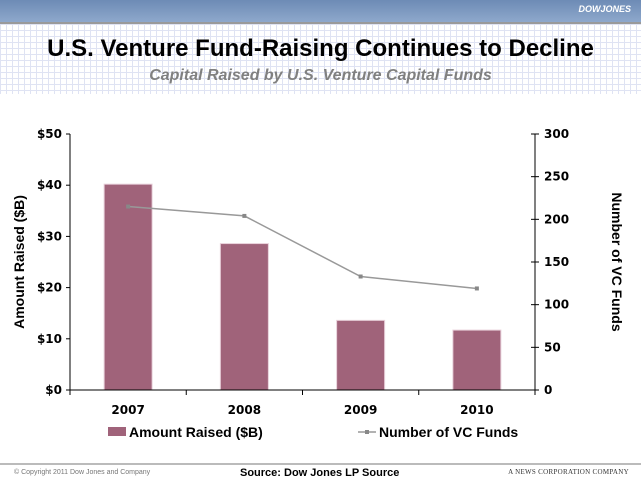 The image size is (641, 481). Describe the element at coordinates (244, 317) in the screenshot. I see `bar-2008` at that location.